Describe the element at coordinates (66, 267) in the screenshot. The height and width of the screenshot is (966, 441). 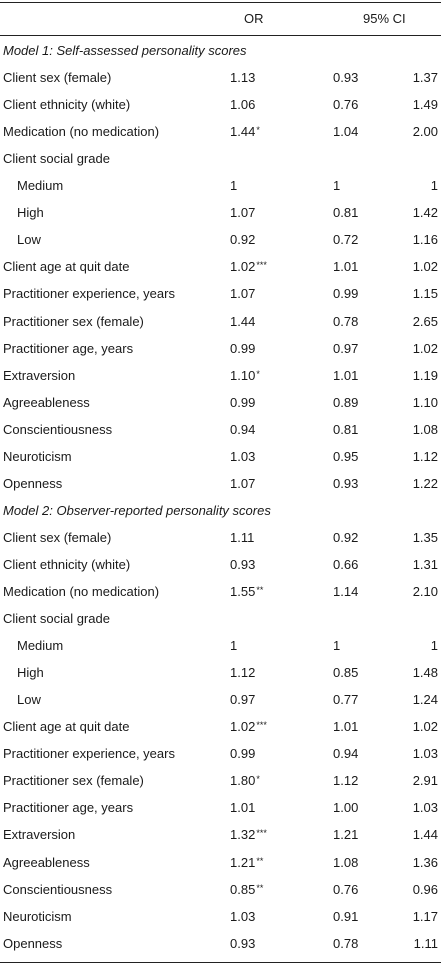
I see `row-label: Client age at quit date` at that location.